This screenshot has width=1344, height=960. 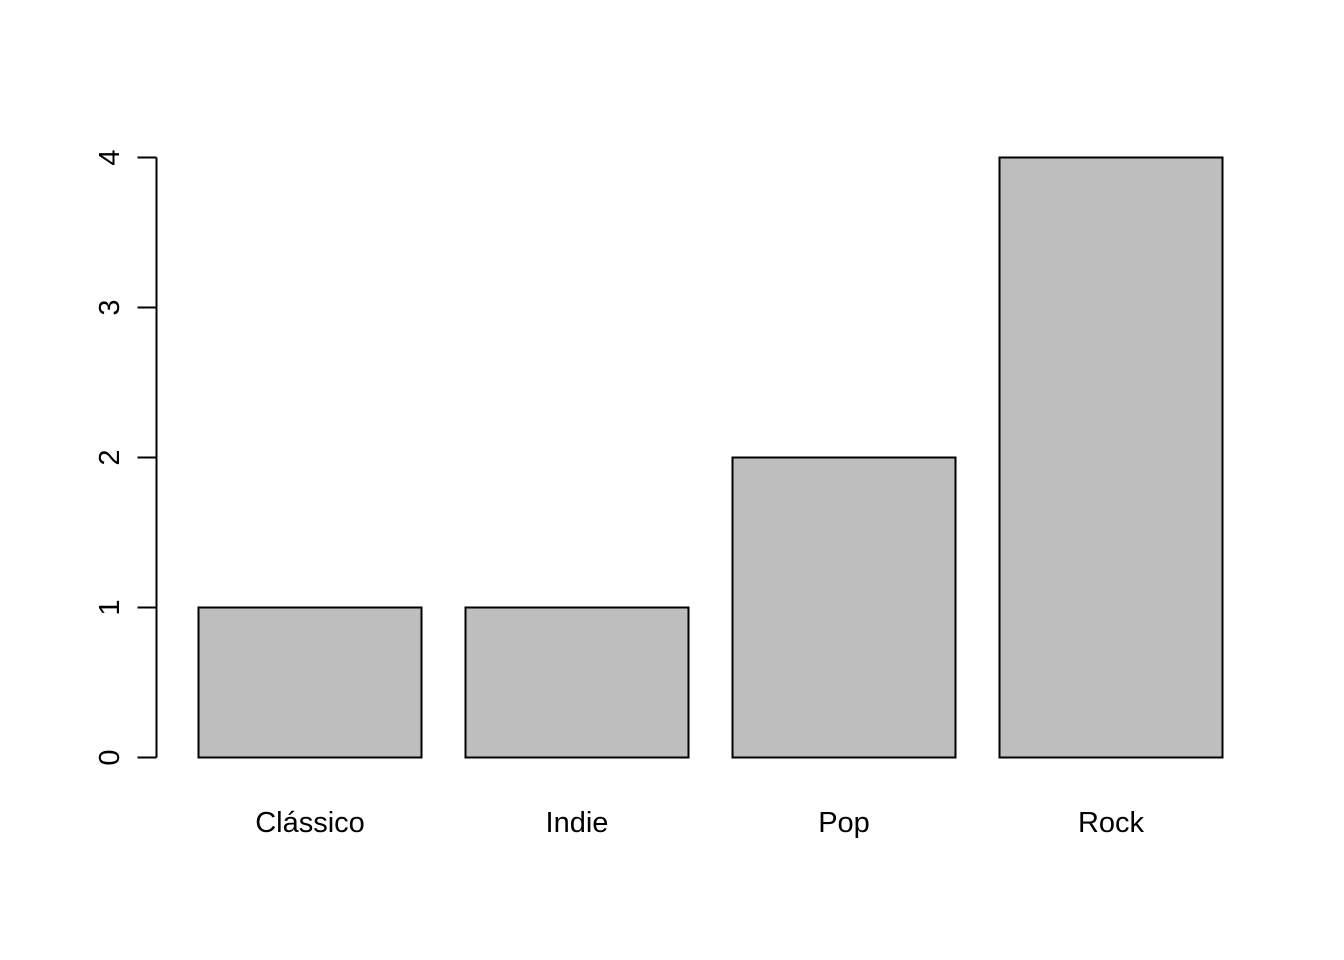 What do you see at coordinates (110, 757) in the screenshot?
I see `y-tick-label-0: 0` at bounding box center [110, 757].